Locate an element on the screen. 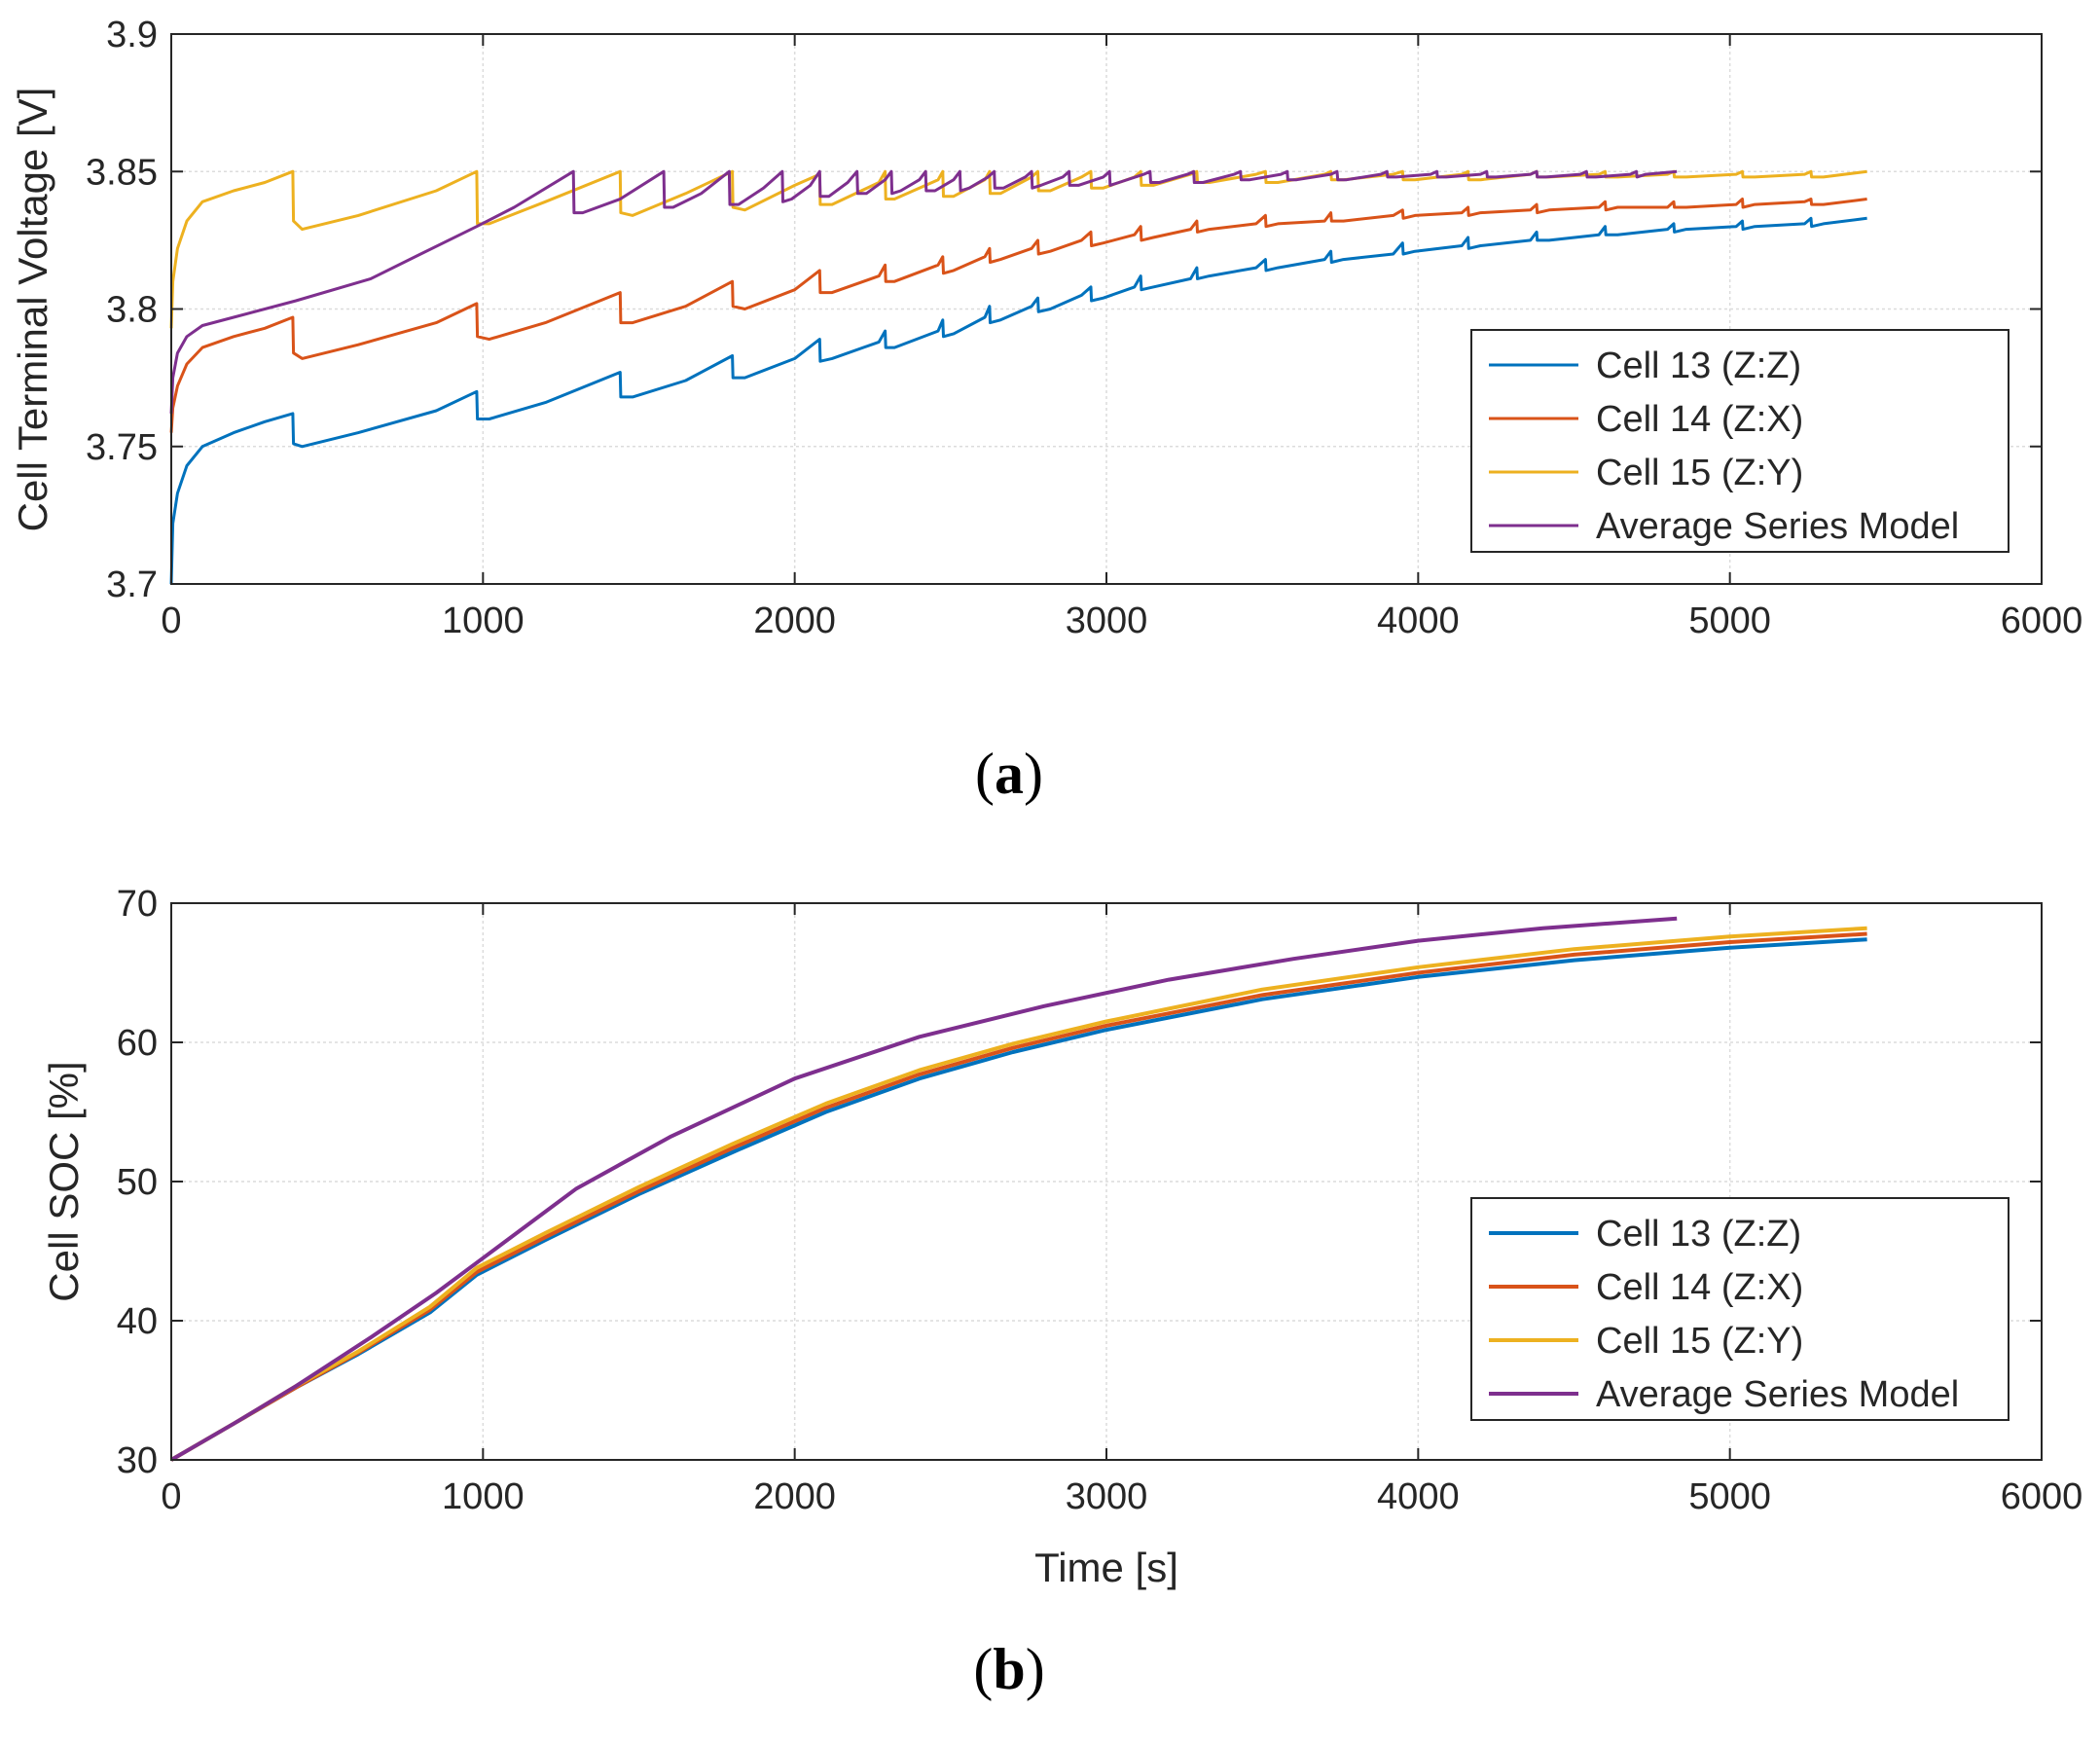 This screenshot has width=2100, height=1747. y-tick-label: 40 is located at coordinates (138, 1321).